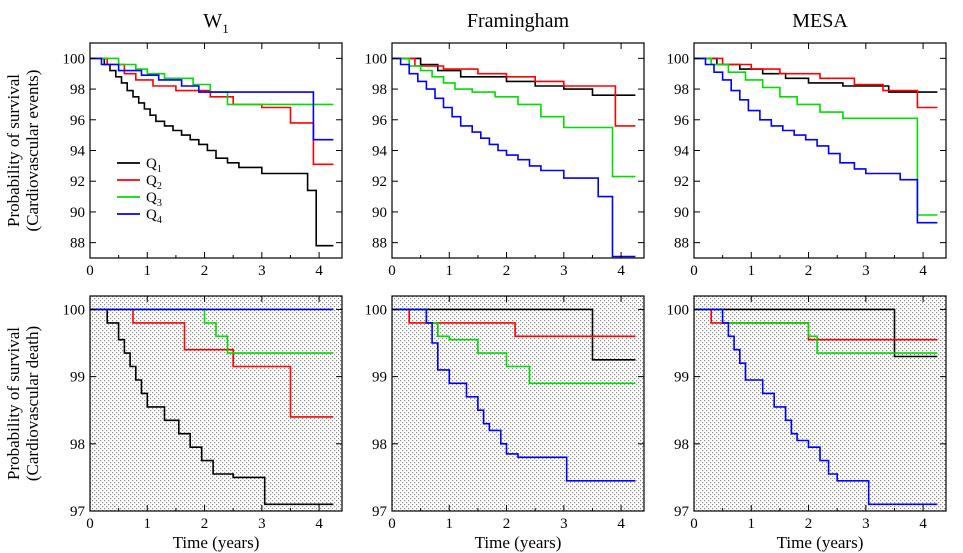  I want to click on series-q1-line-r0c0, so click(212, 152).